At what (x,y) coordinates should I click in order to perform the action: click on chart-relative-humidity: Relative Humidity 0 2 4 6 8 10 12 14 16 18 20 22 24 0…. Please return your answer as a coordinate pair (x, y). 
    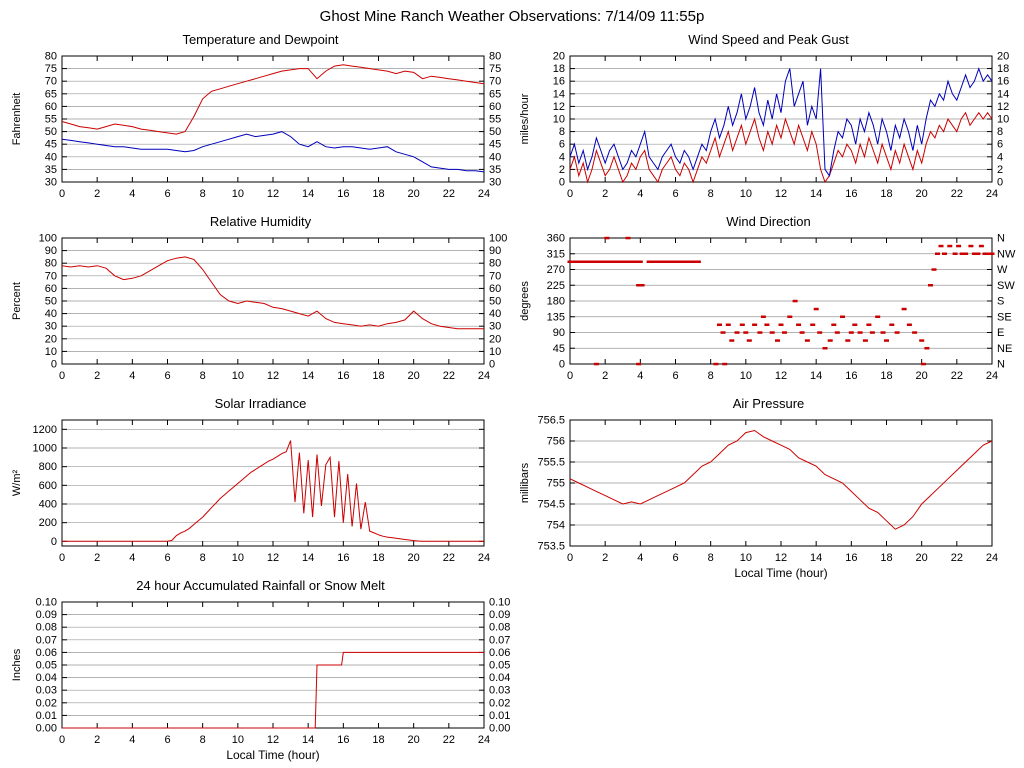
    Looking at the image, I should click on (260, 298).